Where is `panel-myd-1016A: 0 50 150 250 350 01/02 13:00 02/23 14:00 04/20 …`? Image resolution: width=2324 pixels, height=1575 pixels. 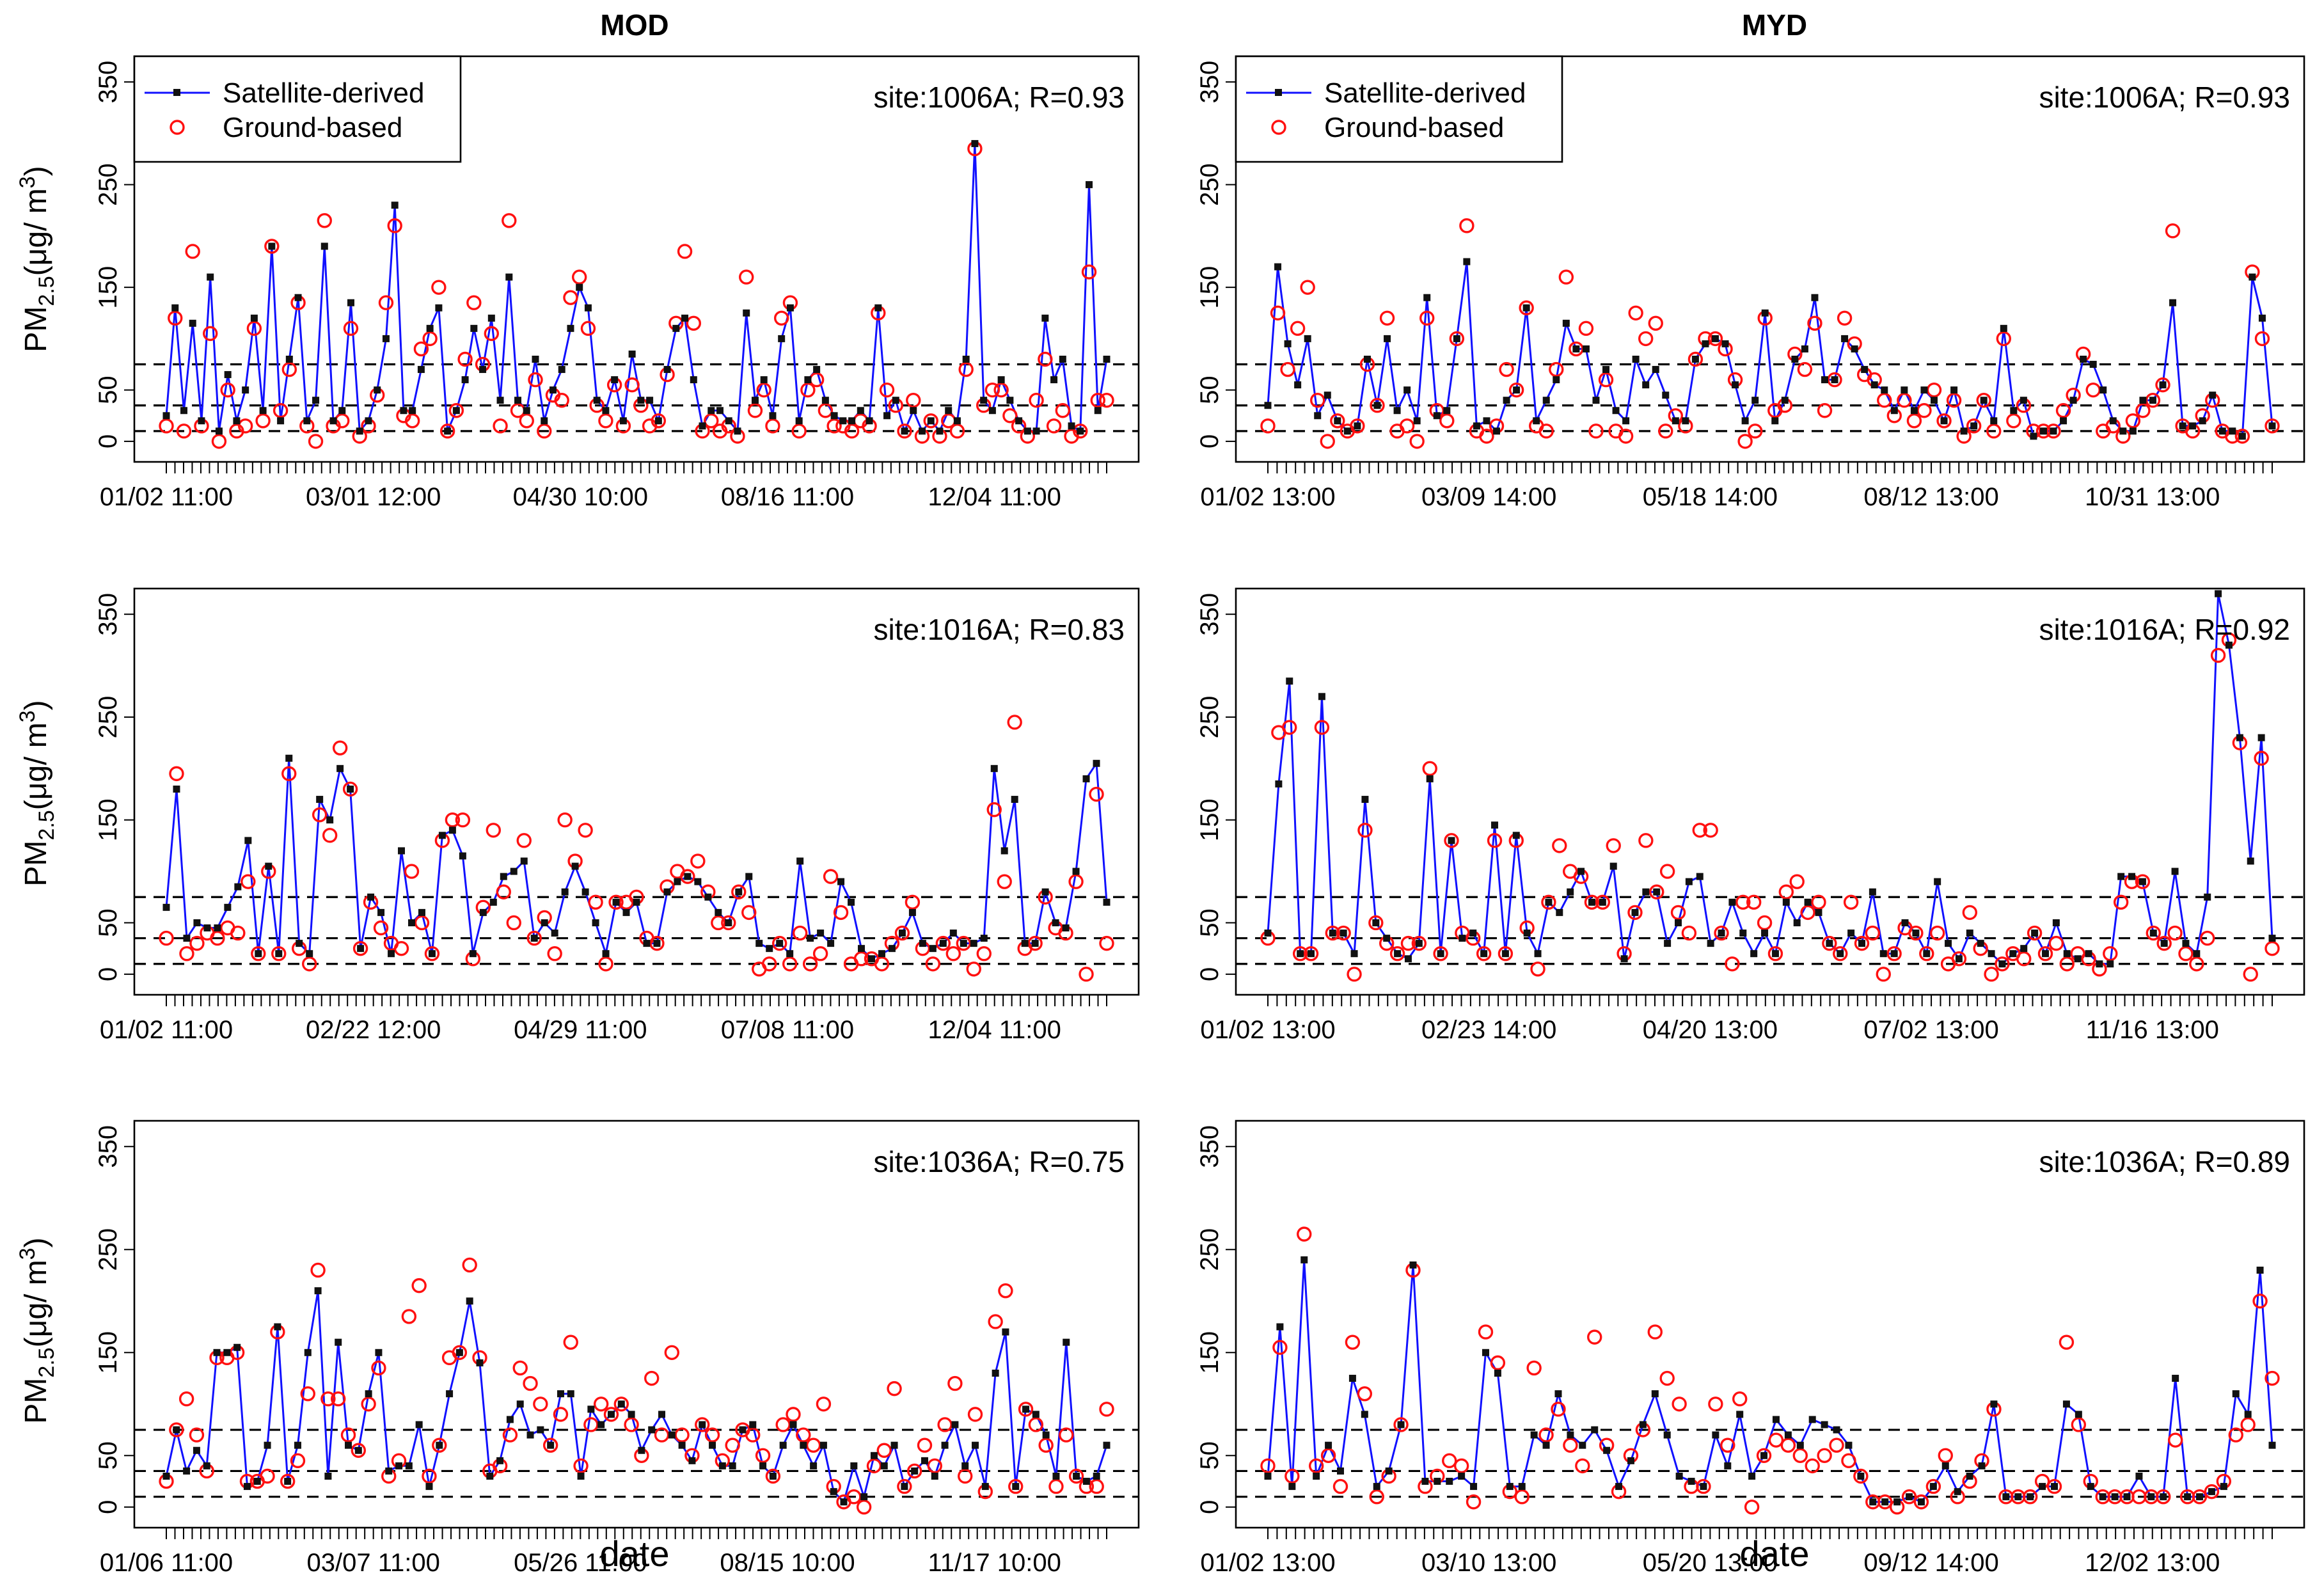
panel-myd-1016A: 0 50 150 250 350 01/02 13:00 02/23 14:00 04/20 … is located at coordinates (1750, 816).